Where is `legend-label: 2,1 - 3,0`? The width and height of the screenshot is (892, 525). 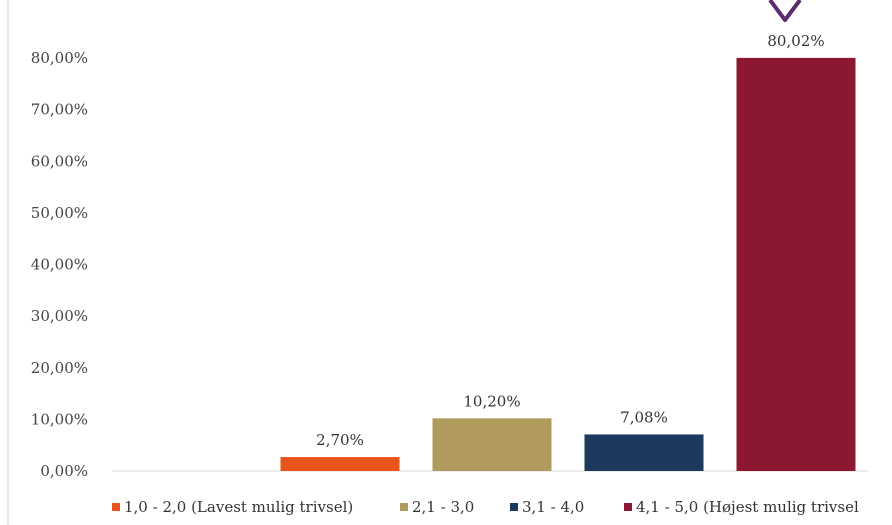 legend-label: 2,1 - 3,0 is located at coordinates (443, 507).